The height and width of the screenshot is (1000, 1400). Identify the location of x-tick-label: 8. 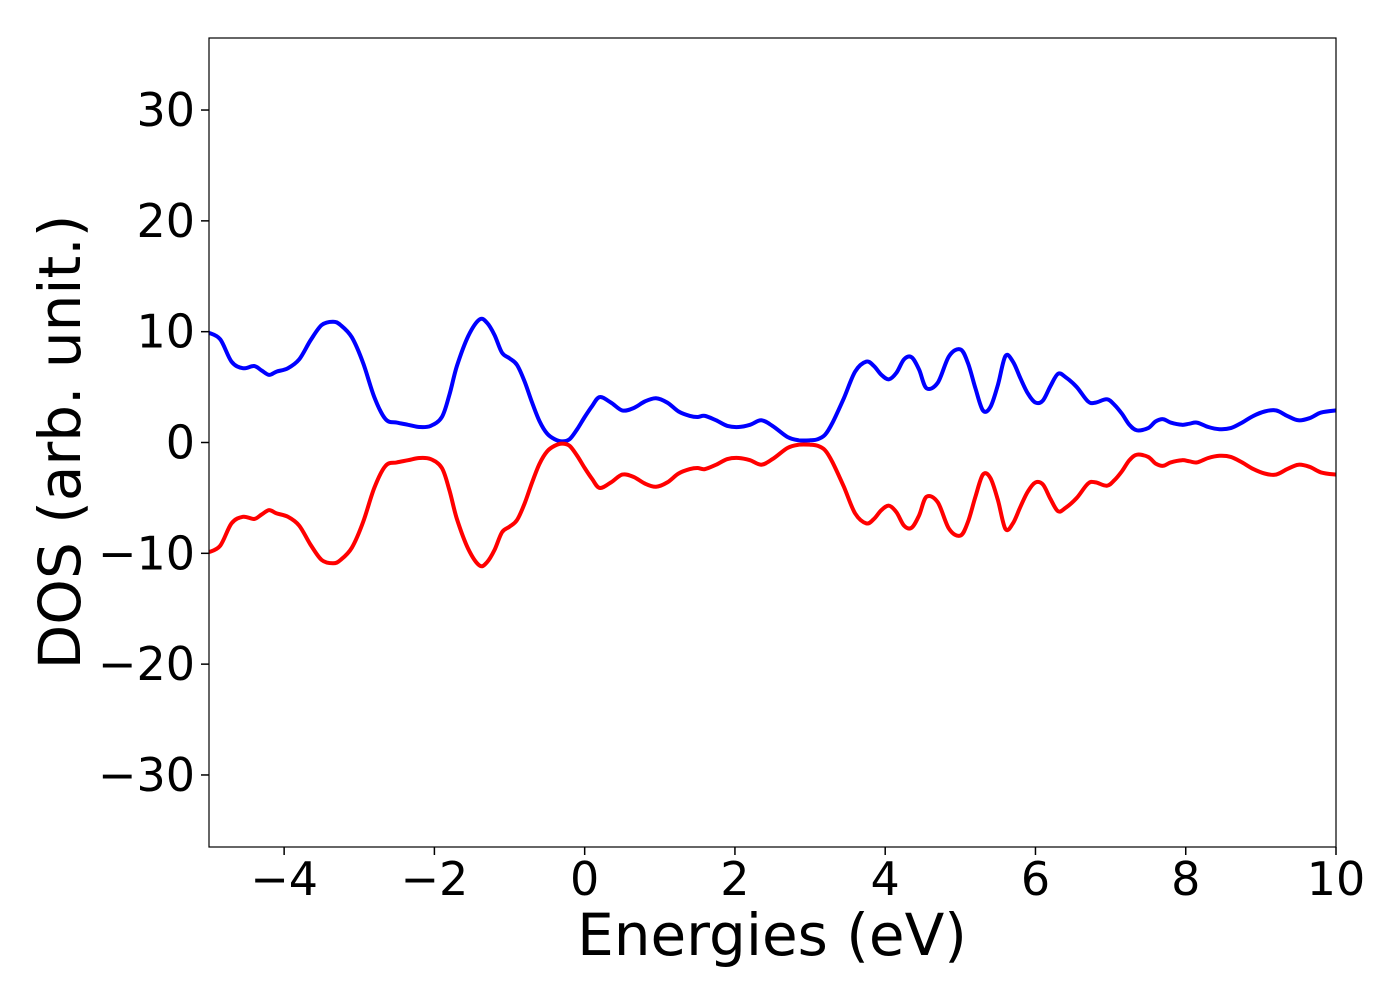
(1185, 879).